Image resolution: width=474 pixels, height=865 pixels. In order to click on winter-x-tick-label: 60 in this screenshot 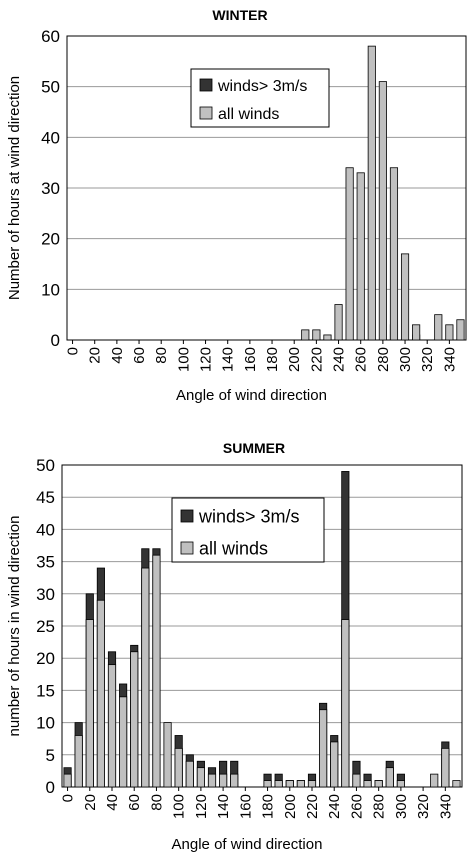, I will do `click(139, 355)`.